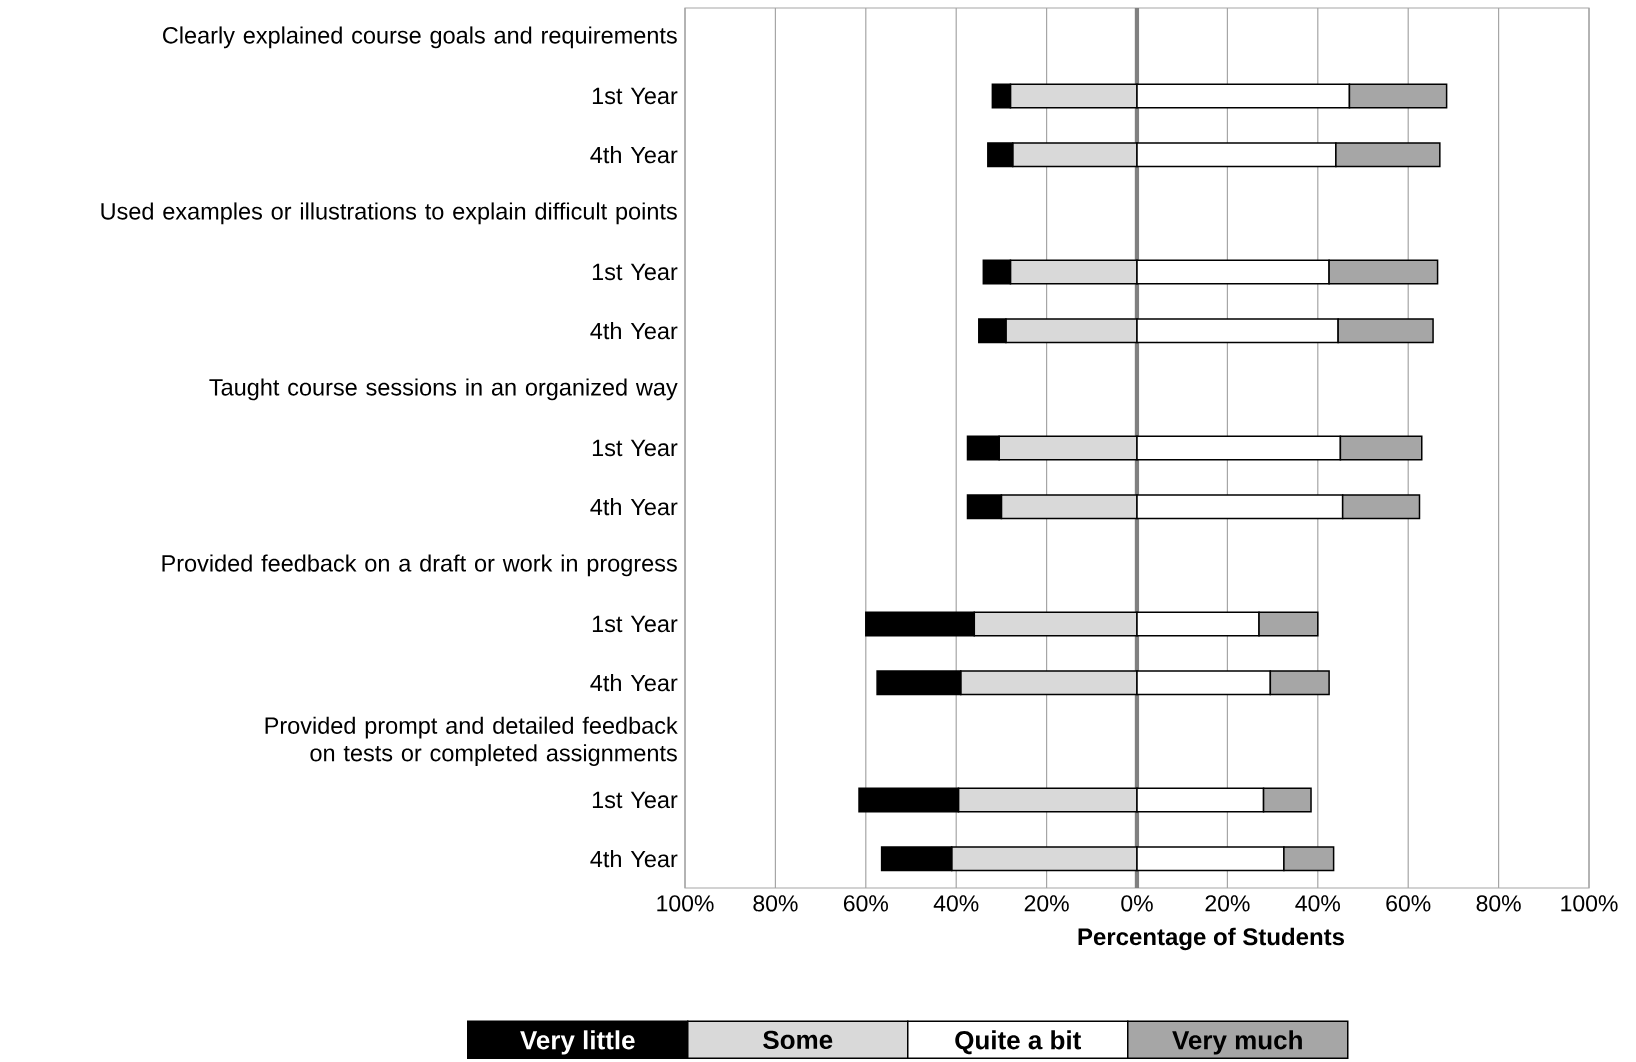  What do you see at coordinates (420, 37) in the screenshot?
I see `y-tick-label: Clearly explained course goals and requirements` at bounding box center [420, 37].